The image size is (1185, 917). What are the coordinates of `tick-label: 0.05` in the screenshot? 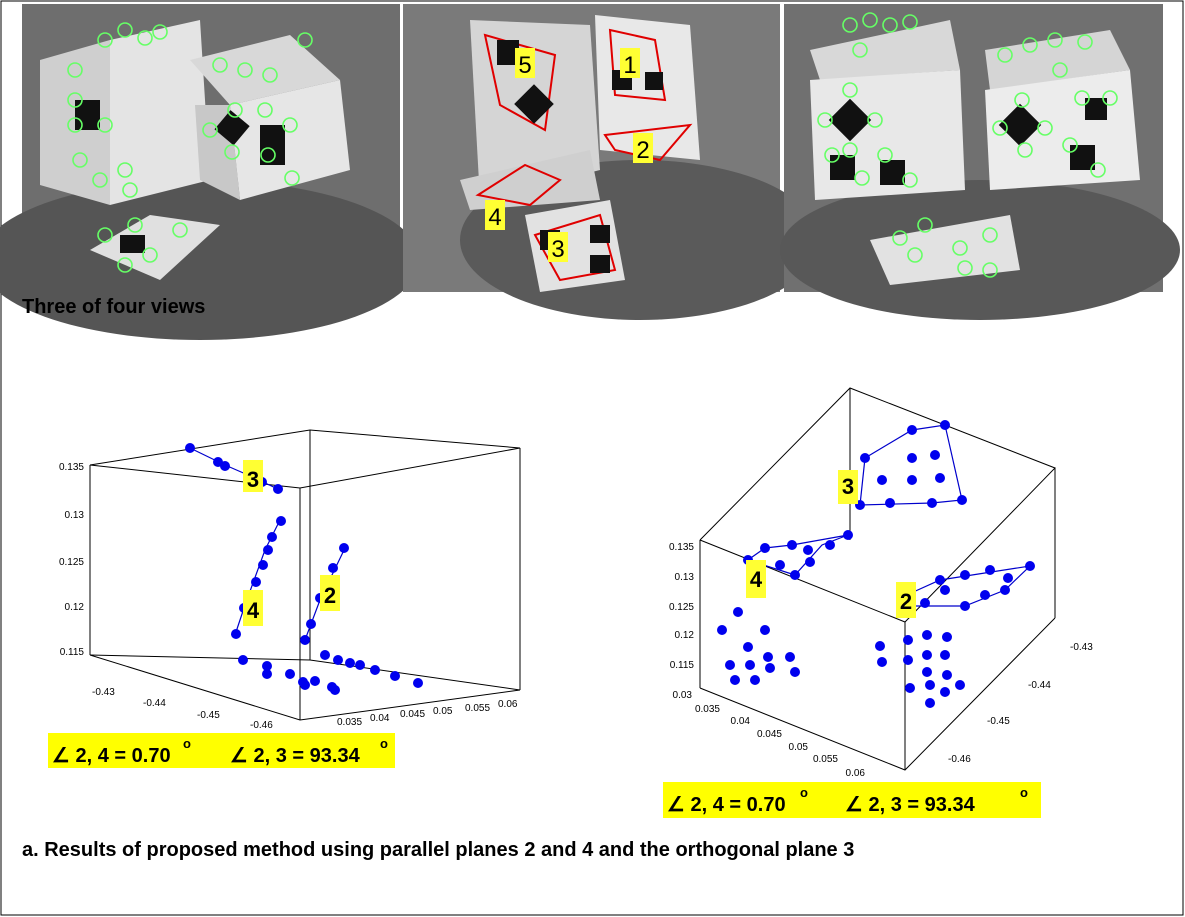 It's located at (799, 747).